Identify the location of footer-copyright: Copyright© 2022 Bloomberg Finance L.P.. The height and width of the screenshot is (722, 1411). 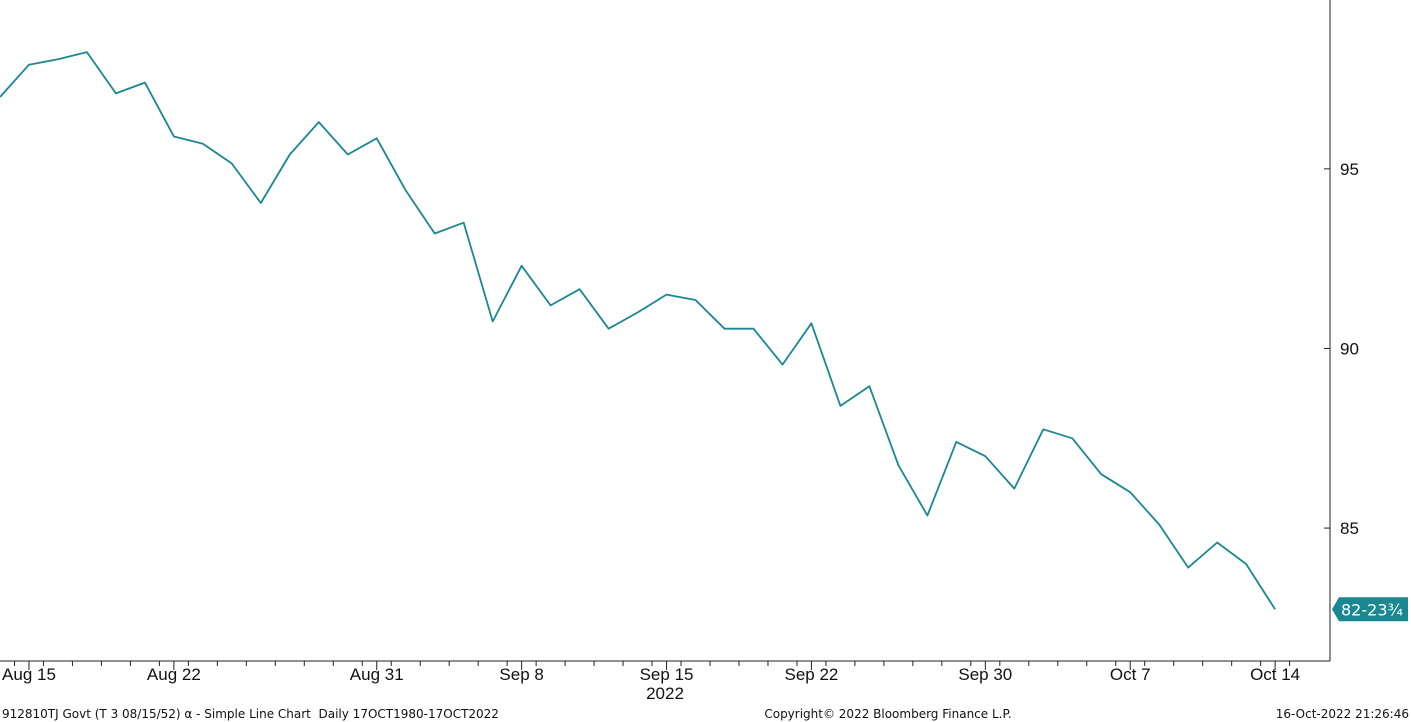
(887, 714).